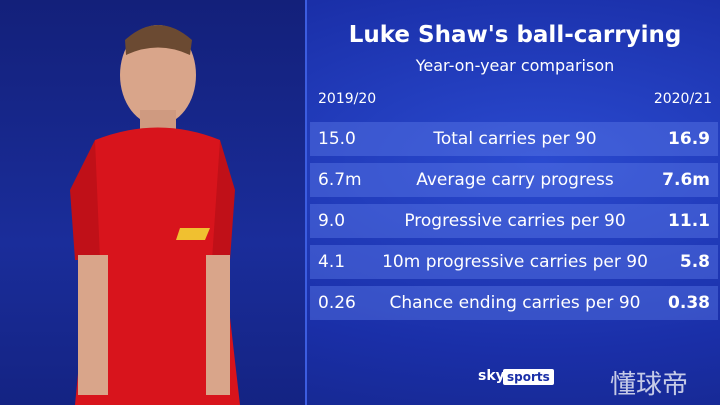 The image size is (720, 405). What do you see at coordinates (306, 202) in the screenshot?
I see `divider` at bounding box center [306, 202].